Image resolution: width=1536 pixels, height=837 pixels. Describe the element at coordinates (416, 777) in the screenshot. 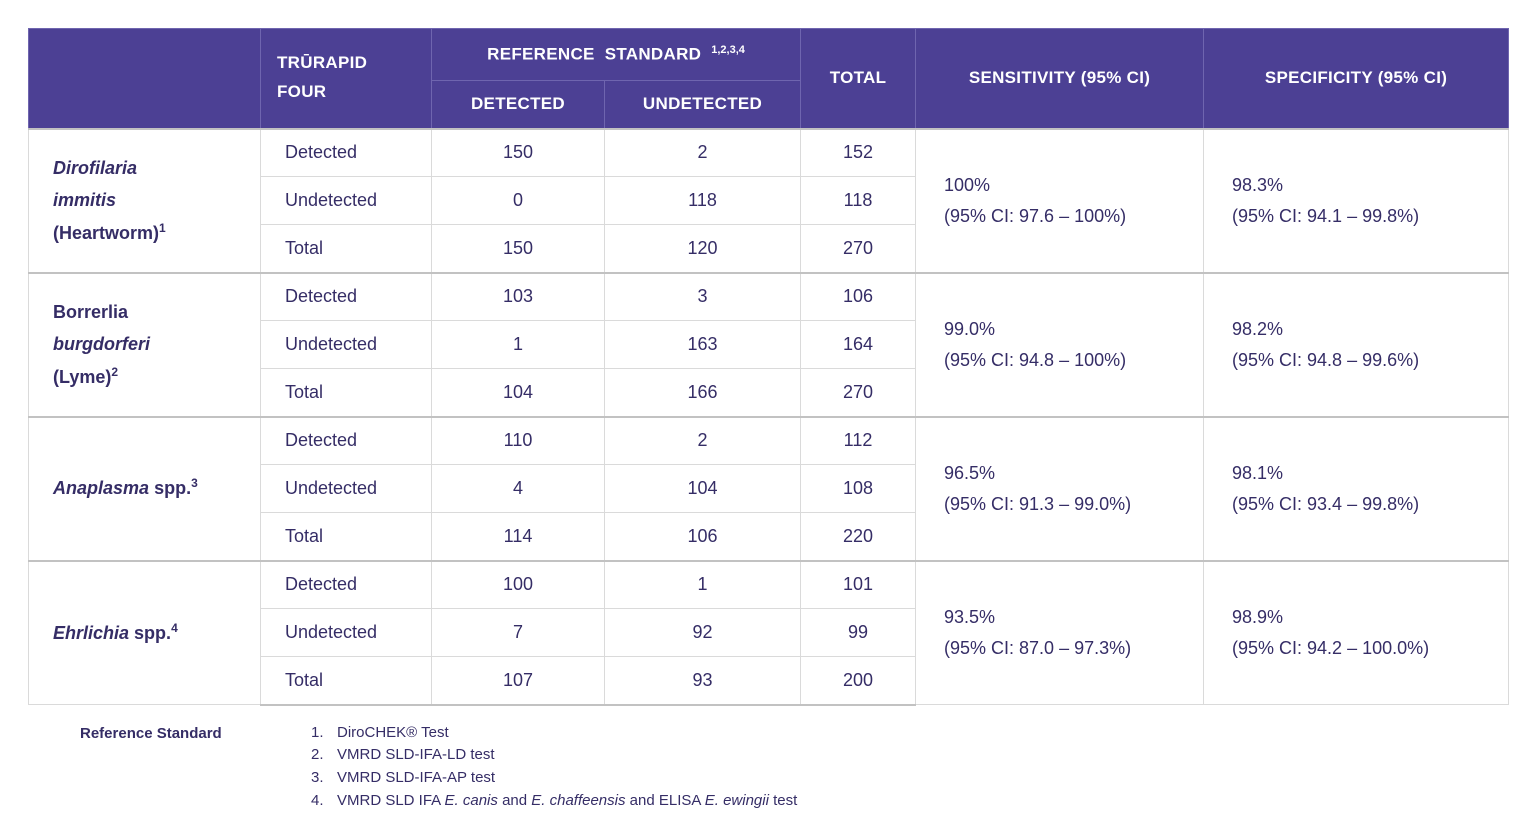

I see `footnote-text: VMRD SLD-IFA-AP test` at that location.